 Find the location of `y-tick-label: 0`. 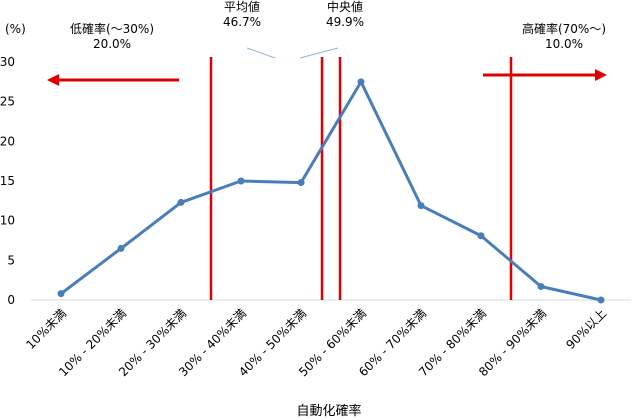

y-tick-label: 0 is located at coordinates (11, 300).